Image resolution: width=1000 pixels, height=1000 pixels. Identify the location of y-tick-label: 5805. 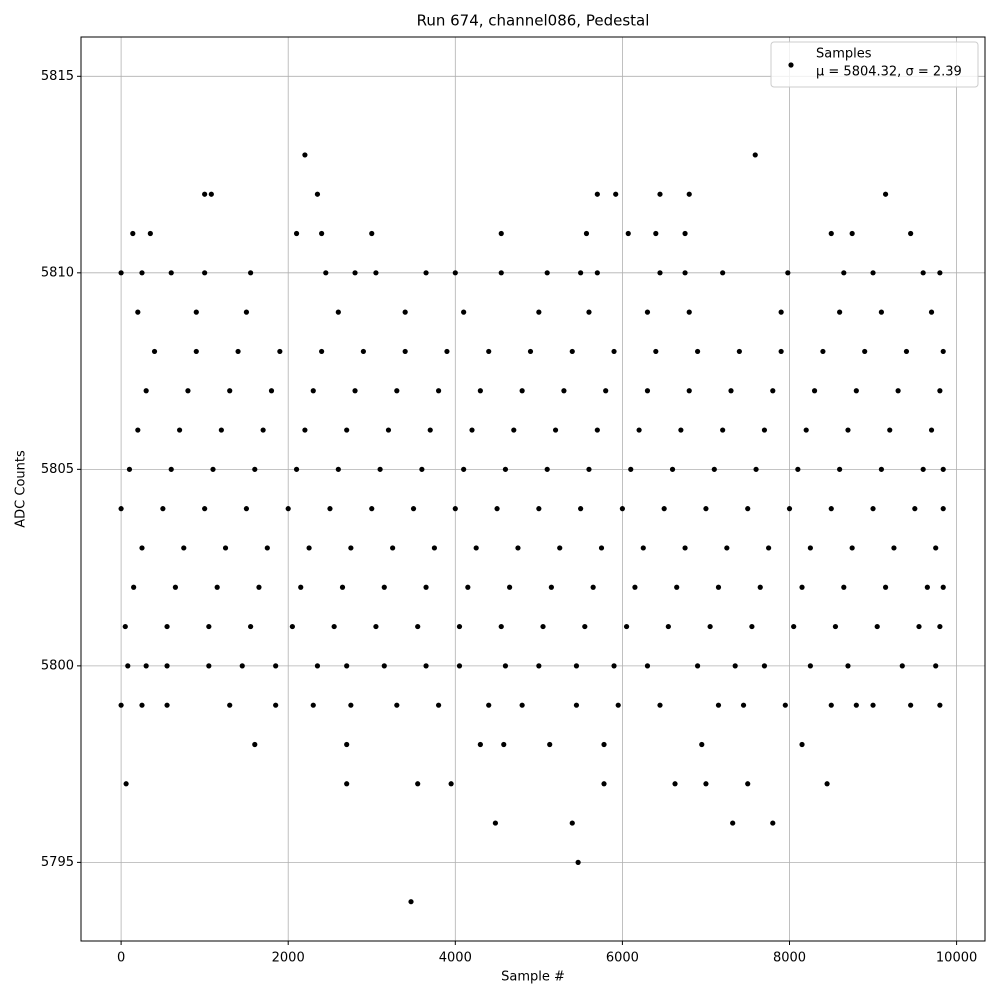
(57, 469).